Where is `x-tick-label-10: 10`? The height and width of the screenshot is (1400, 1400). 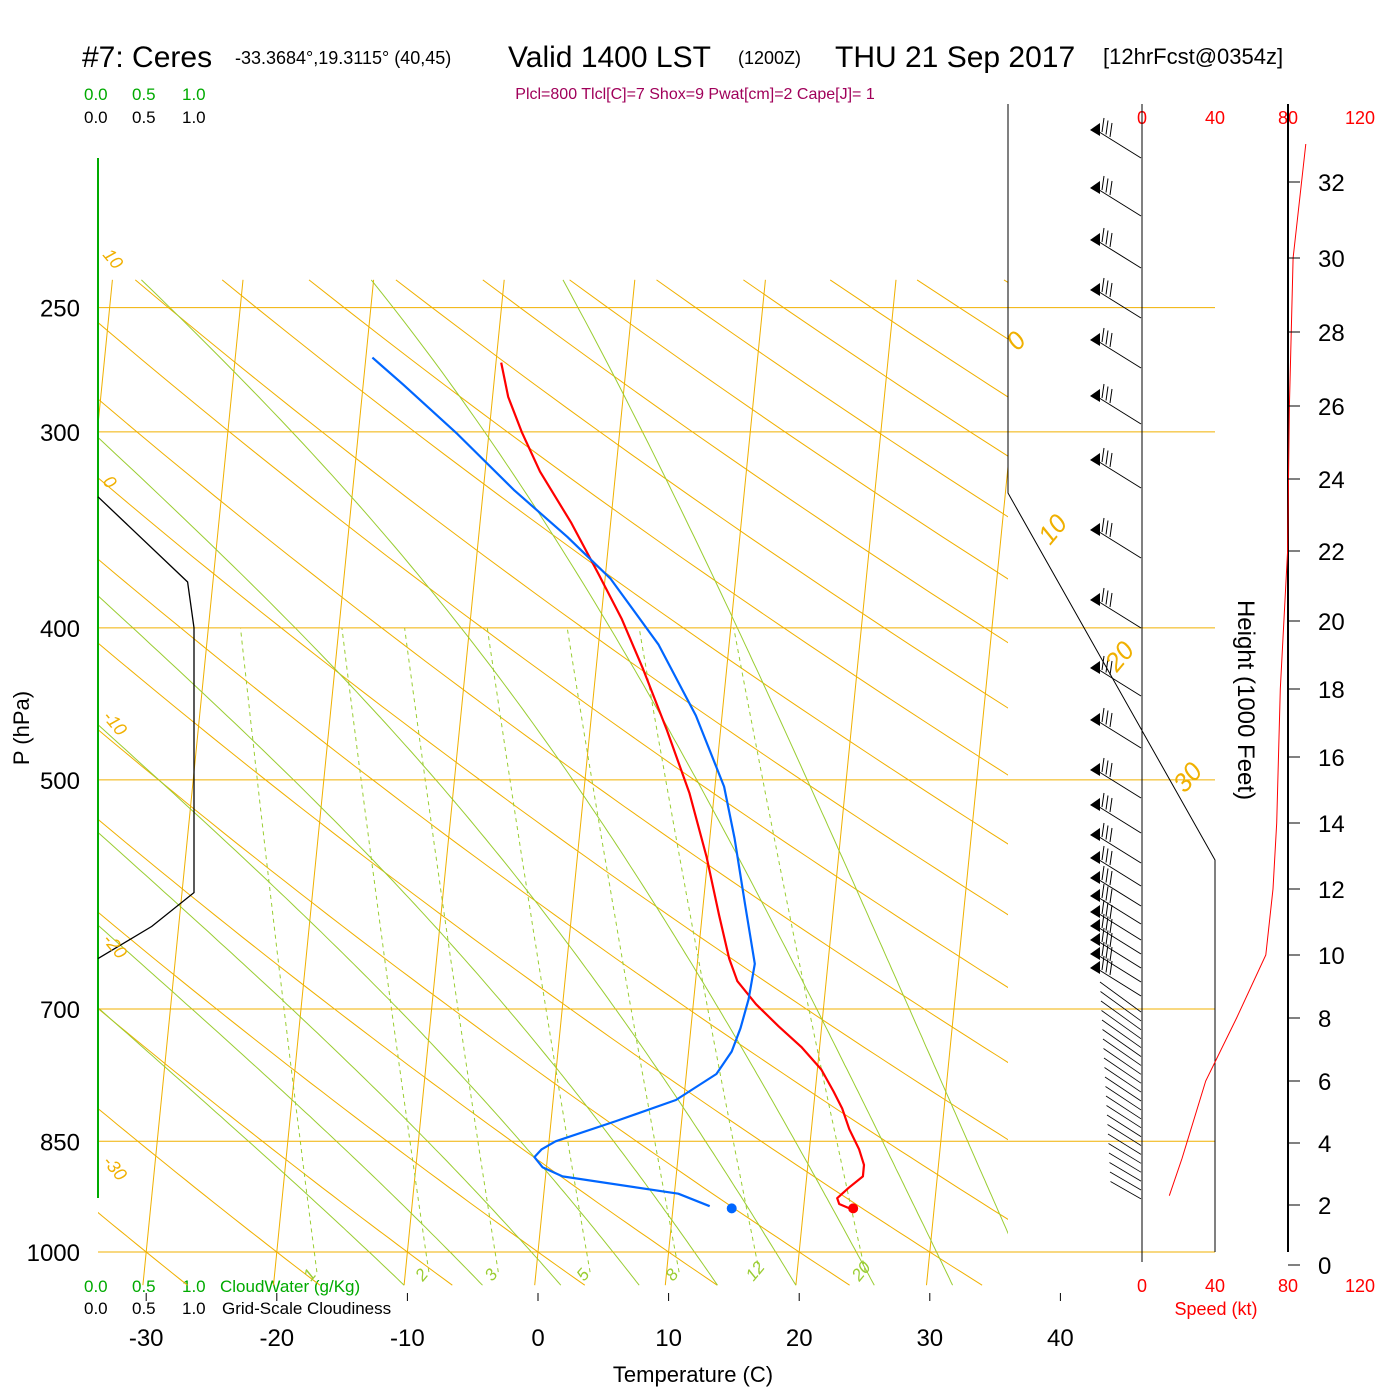
x-tick-label-10: 10 is located at coordinates (668, 1338).